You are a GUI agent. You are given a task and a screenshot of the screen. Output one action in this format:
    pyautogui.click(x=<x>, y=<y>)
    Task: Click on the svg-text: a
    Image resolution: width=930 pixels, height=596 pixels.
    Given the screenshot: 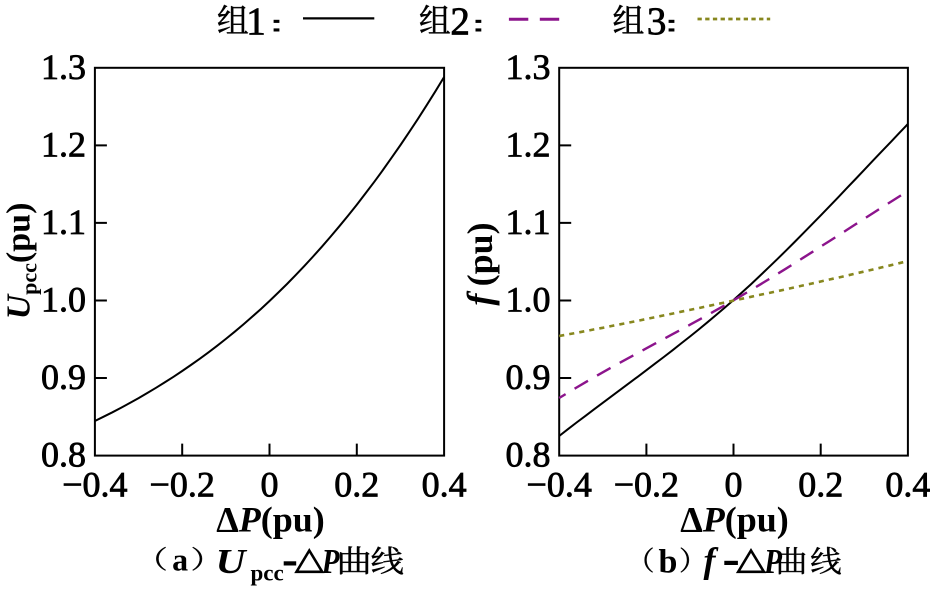 What is the action you would take?
    pyautogui.click(x=180, y=560)
    